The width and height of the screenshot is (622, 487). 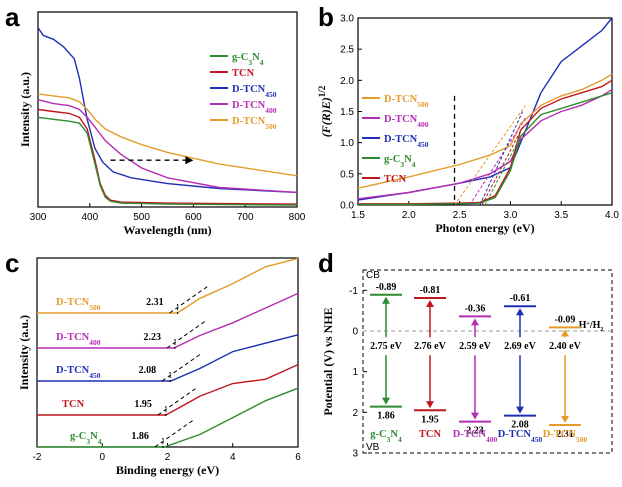 I want to click on series-line-c-D-TCN400, so click(x=168, y=320).